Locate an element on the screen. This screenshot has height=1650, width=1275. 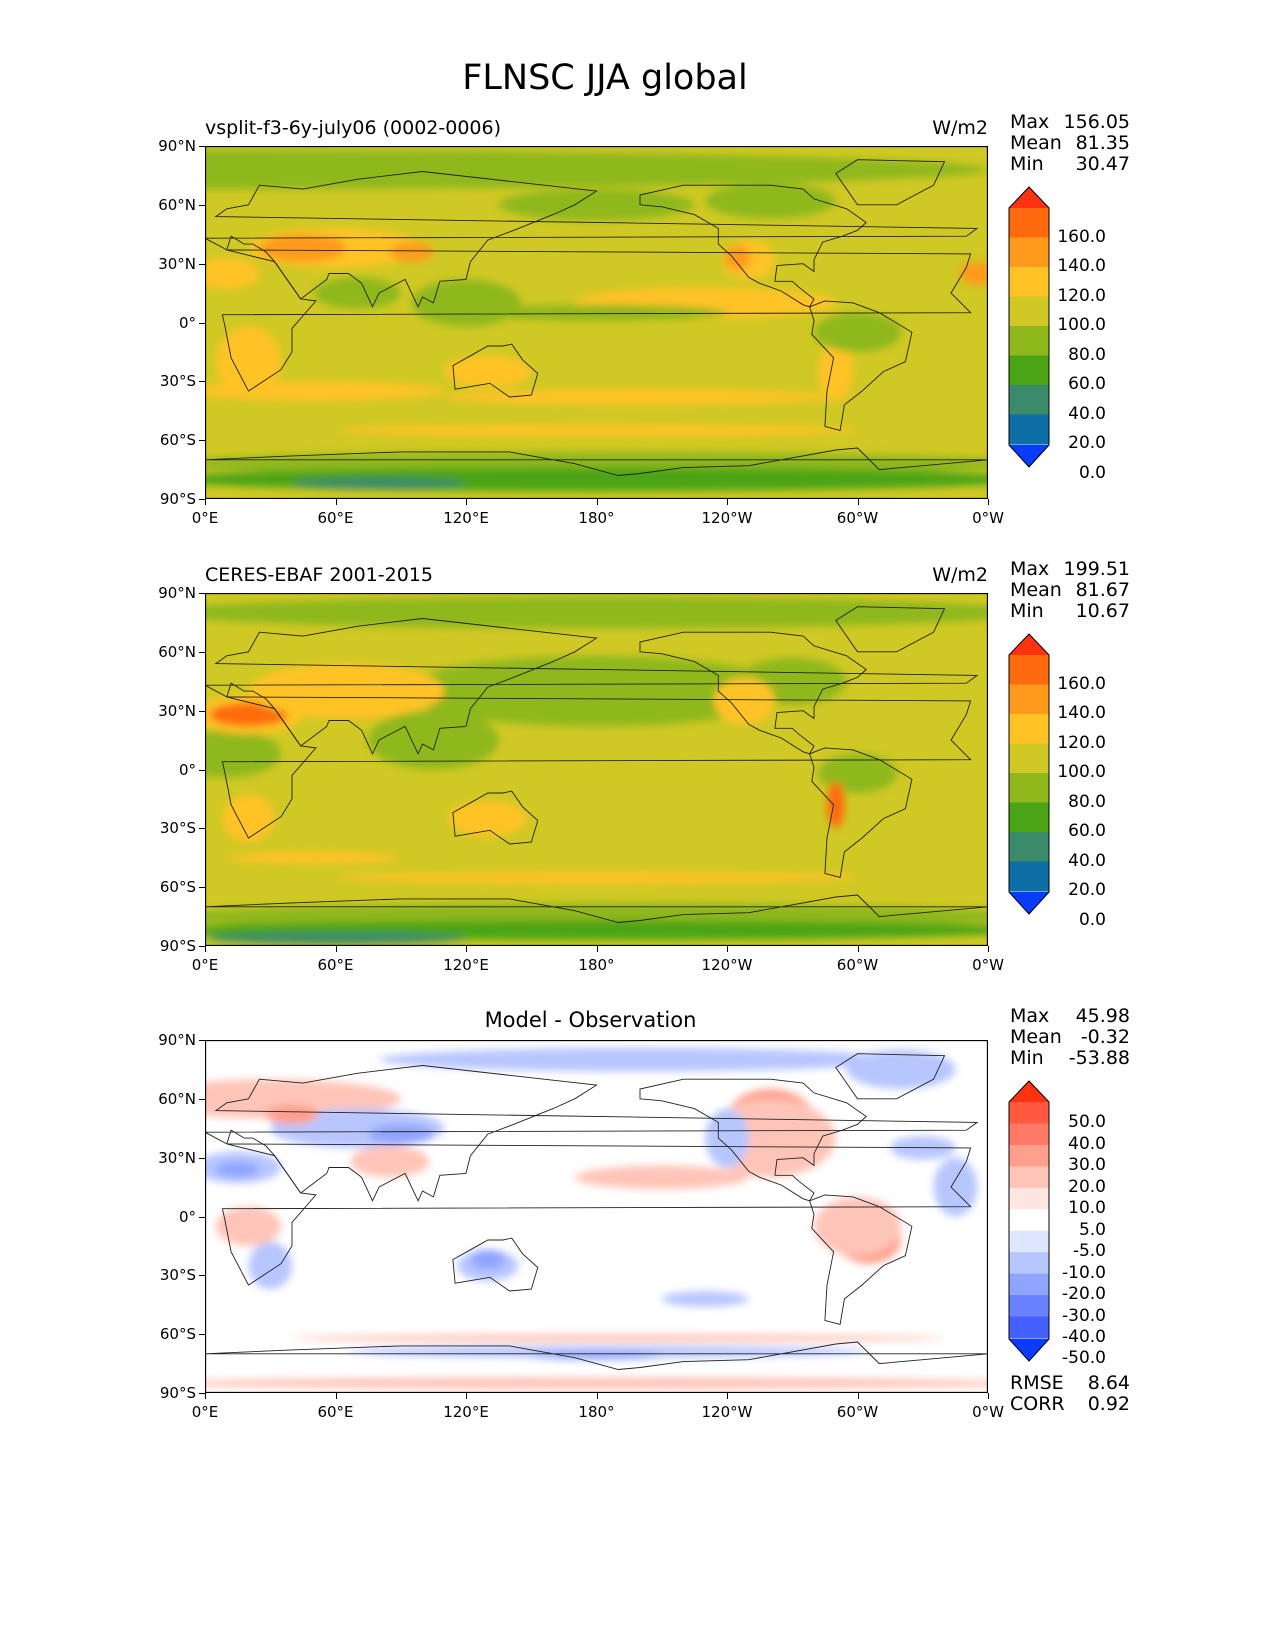
stat-label-min: Min is located at coordinates (1027, 164).